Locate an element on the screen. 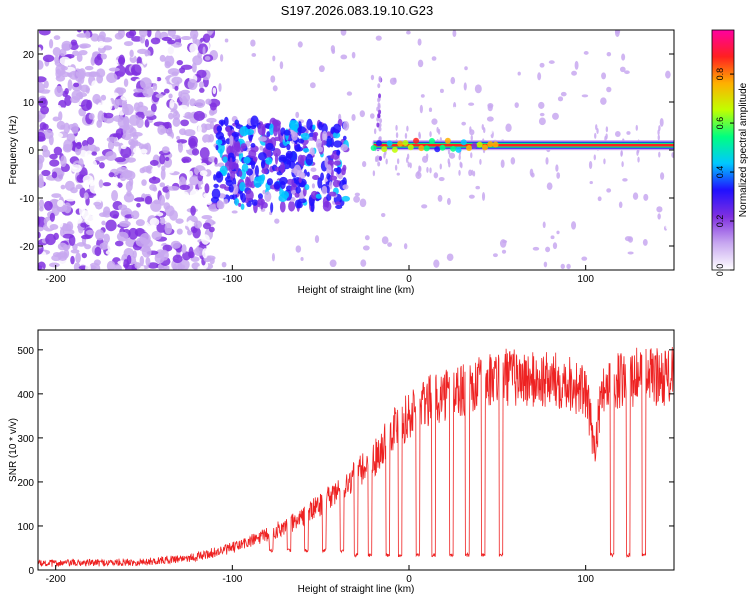 This screenshot has width=750, height=600. snr-y-tick-label: 200 is located at coordinates (25, 483).